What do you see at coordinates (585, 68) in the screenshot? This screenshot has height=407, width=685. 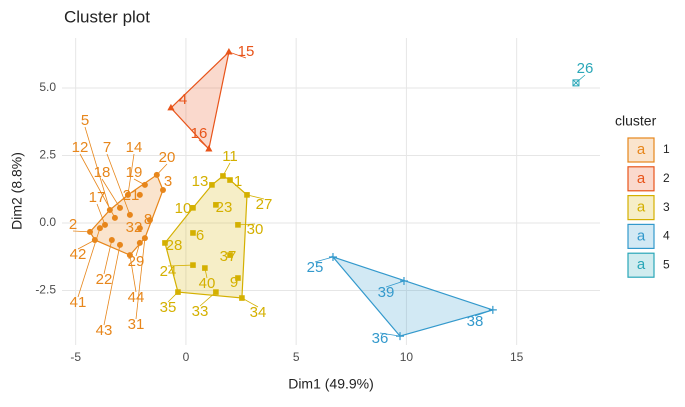 I see `point-label: 26` at bounding box center [585, 68].